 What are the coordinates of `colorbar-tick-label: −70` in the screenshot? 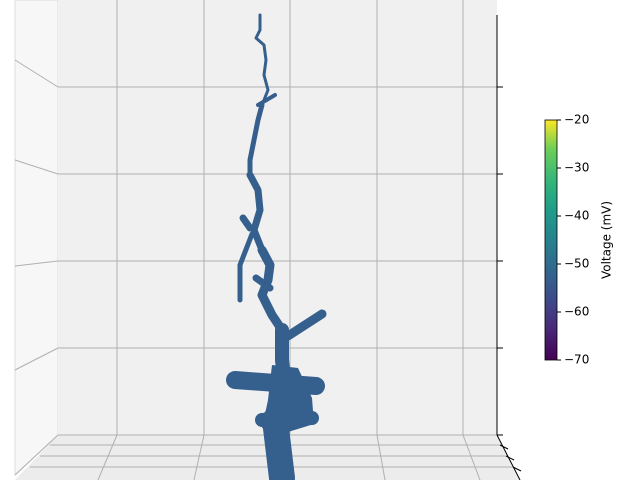 It's located at (576, 360).